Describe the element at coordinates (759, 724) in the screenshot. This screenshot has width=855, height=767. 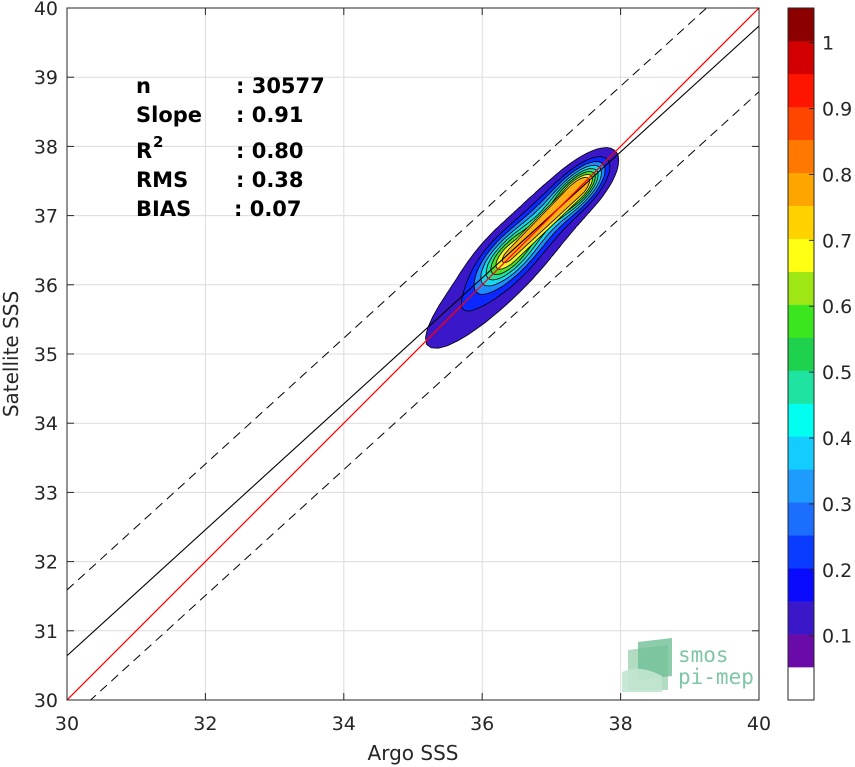
I see `x-tick-label: 40` at that location.